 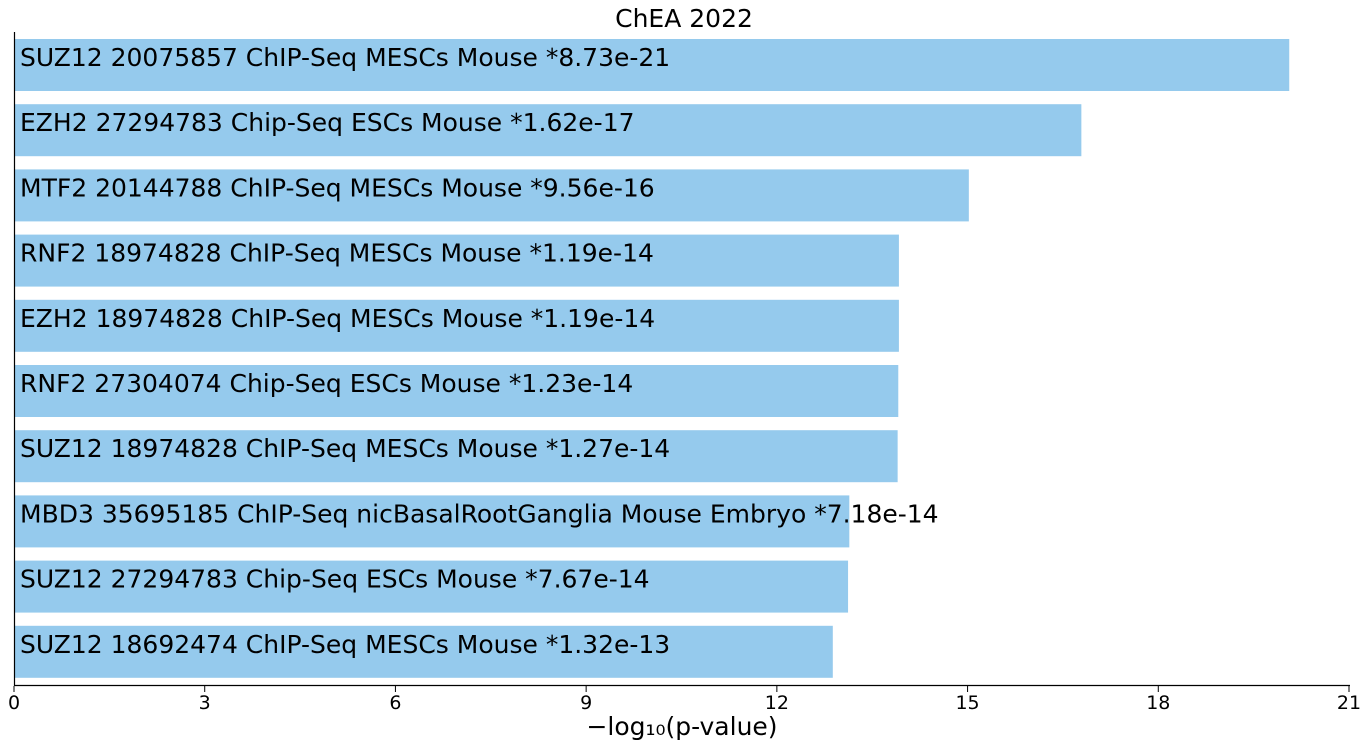 I want to click on x-tick-label: 15, so click(x=967, y=703).